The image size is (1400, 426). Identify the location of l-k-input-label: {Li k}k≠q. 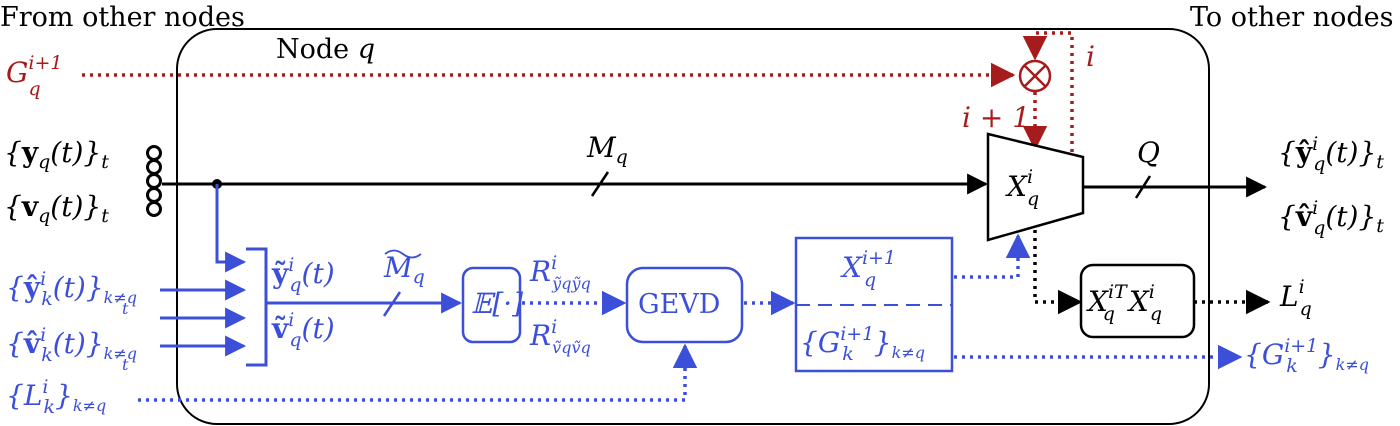
(56, 397).